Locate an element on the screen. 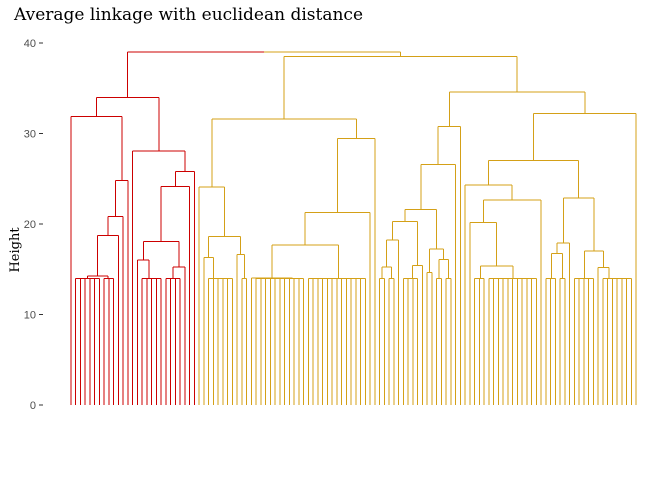  y-tick-label: 30 is located at coordinates (30, 135).